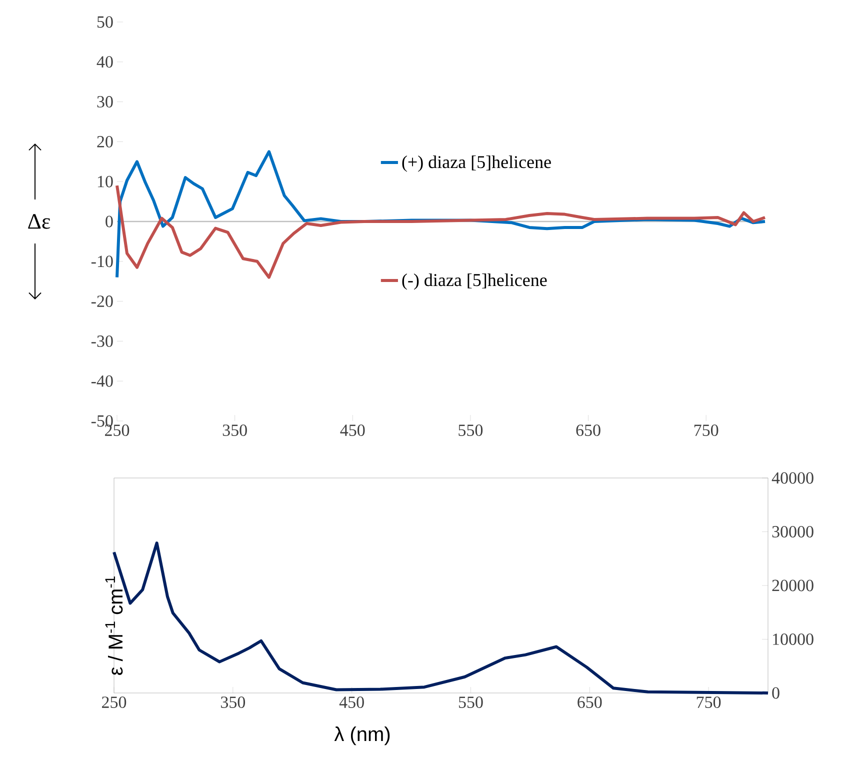  Describe the element at coordinates (114, 625) in the screenshot. I see `y-axis-title: ε / M$^{-1}$ cm$^{-1}$` at that location.